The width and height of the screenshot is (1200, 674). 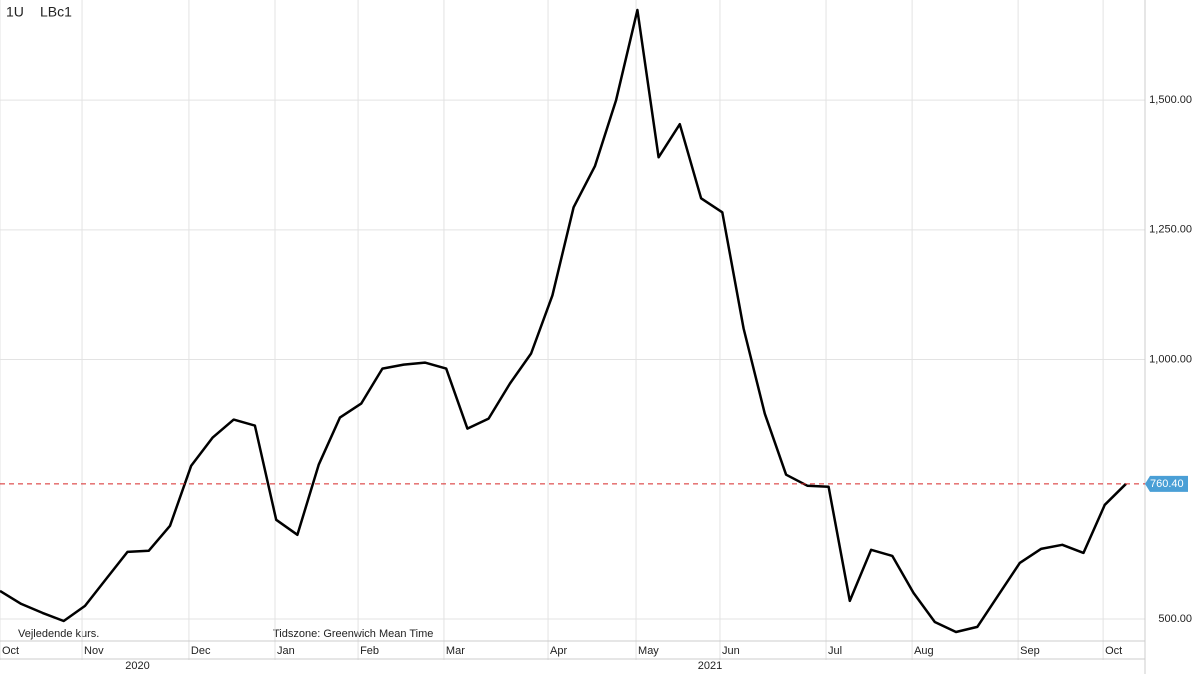 I want to click on year-label: 2020, so click(x=137, y=666).